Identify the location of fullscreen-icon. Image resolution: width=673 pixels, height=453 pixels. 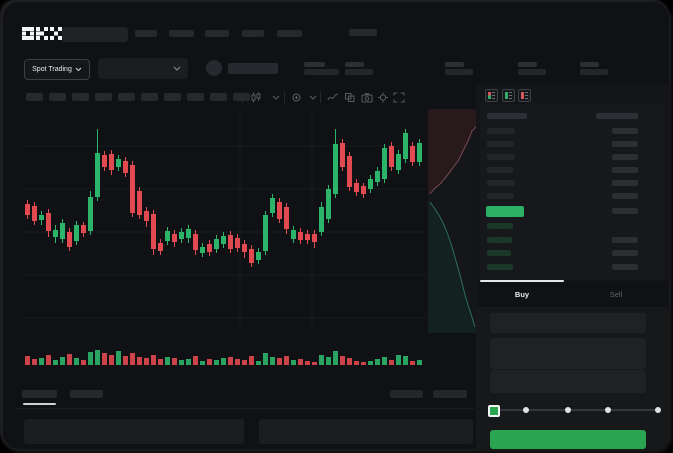
(399, 97).